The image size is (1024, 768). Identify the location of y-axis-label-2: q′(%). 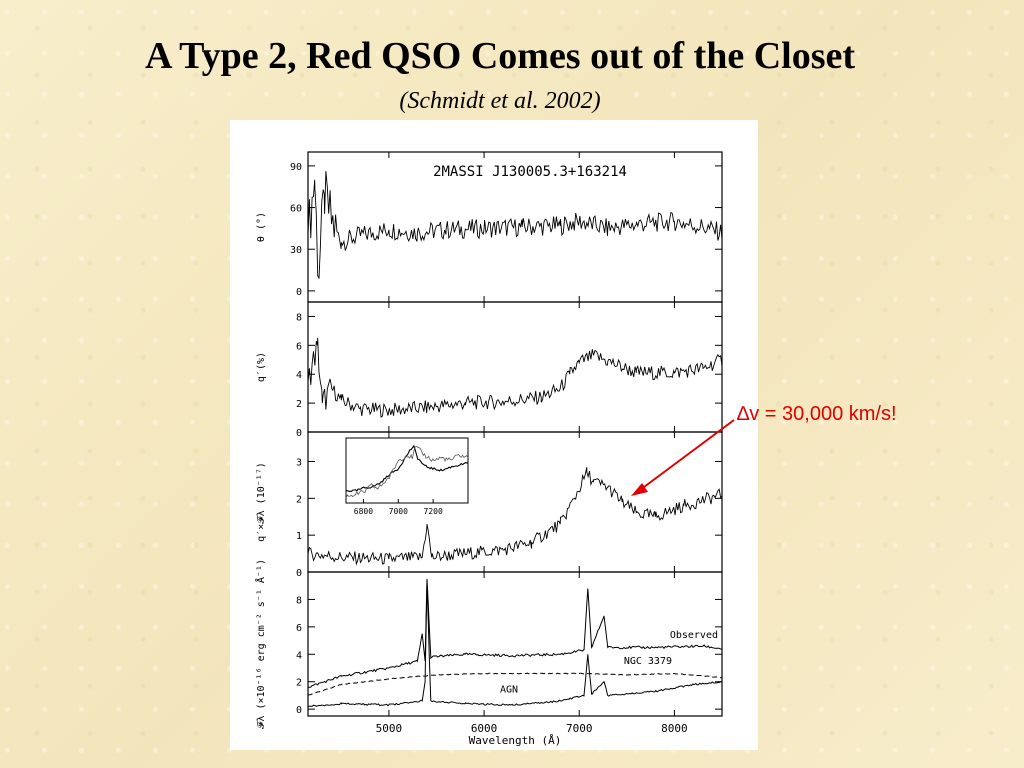
(261, 367).